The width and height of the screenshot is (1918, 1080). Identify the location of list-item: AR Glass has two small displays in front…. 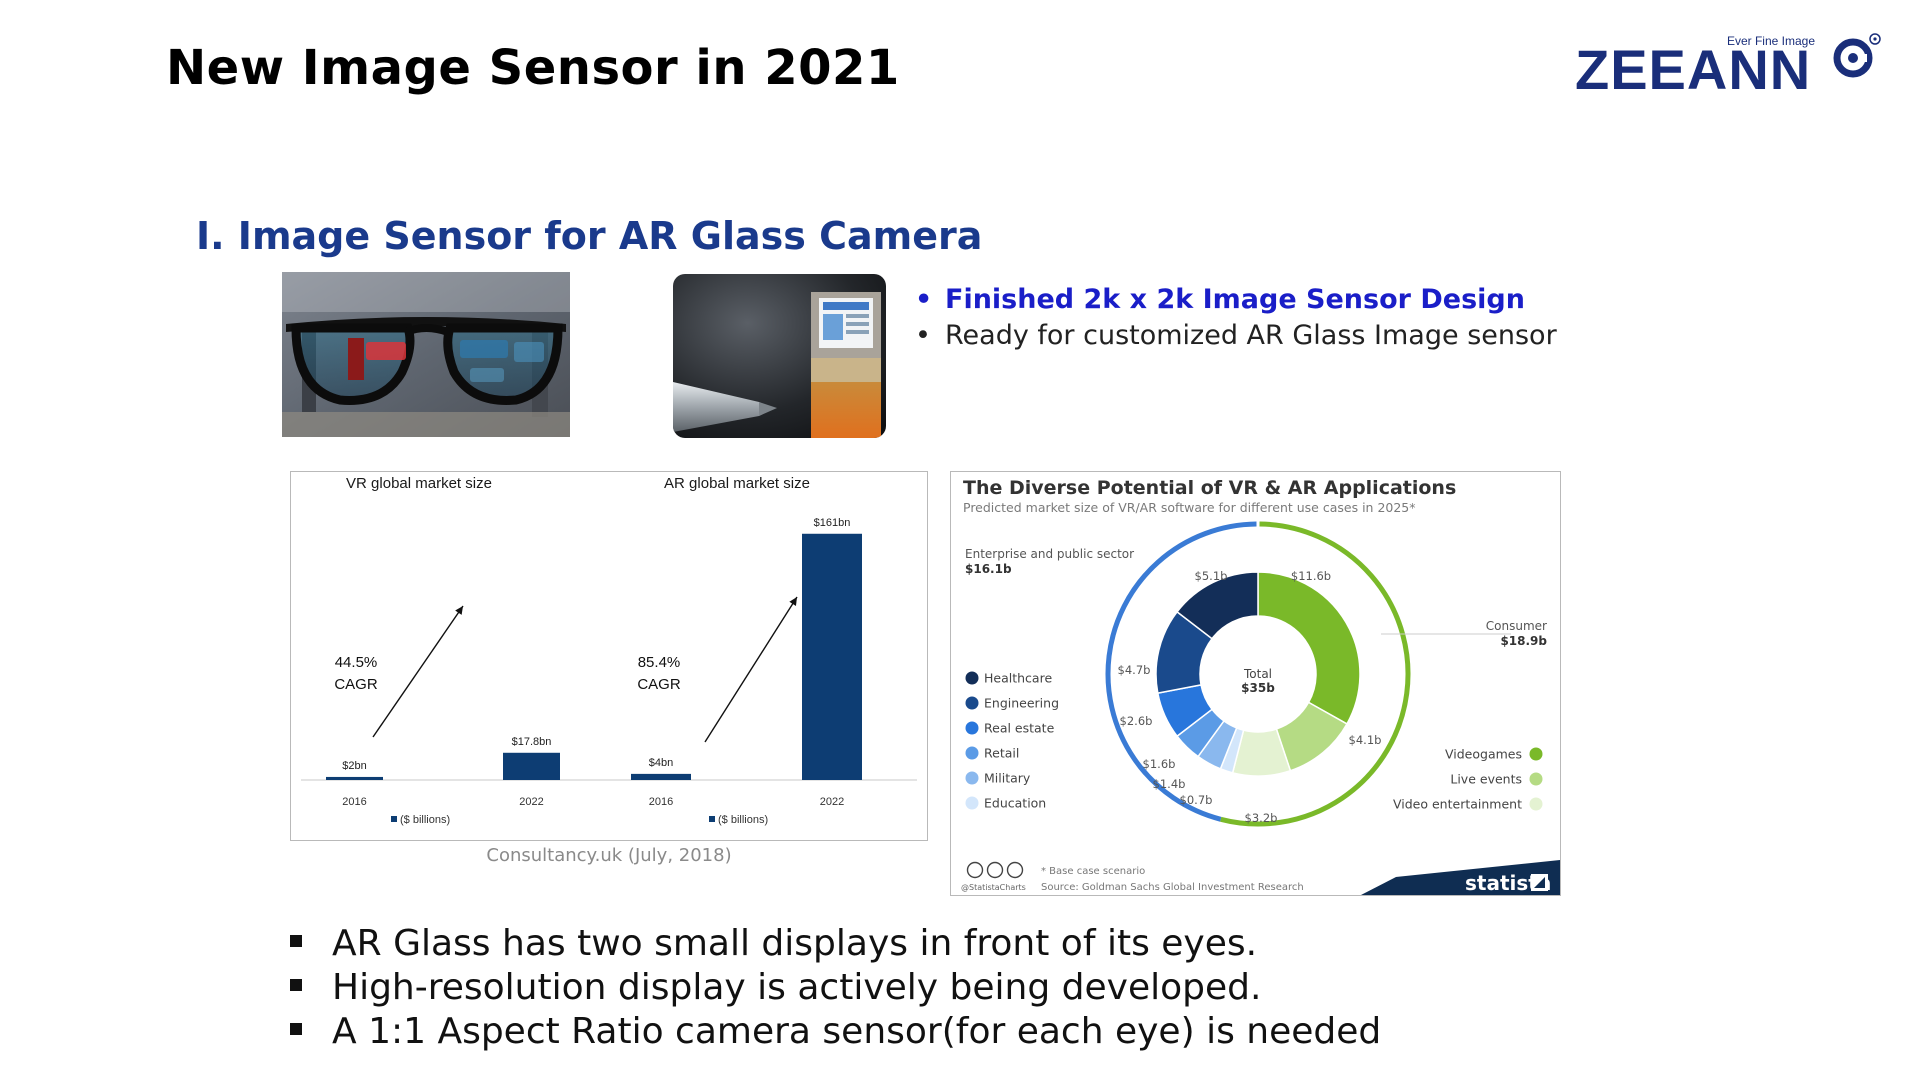
(835, 944).